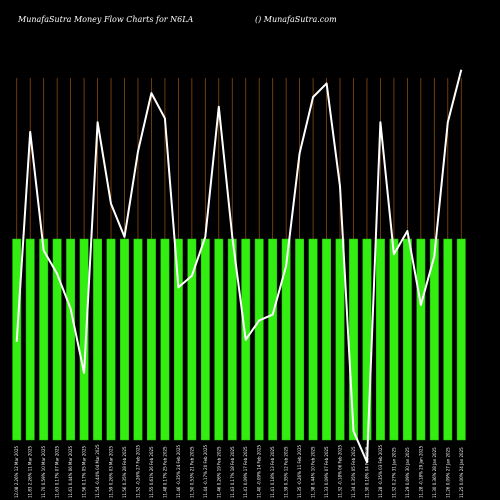 The height and width of the screenshot is (500, 500). Describe the element at coordinates (70, 471) in the screenshot. I see `x-tick-label: 11.61 0.44% 06 Mar 2025` at that location.